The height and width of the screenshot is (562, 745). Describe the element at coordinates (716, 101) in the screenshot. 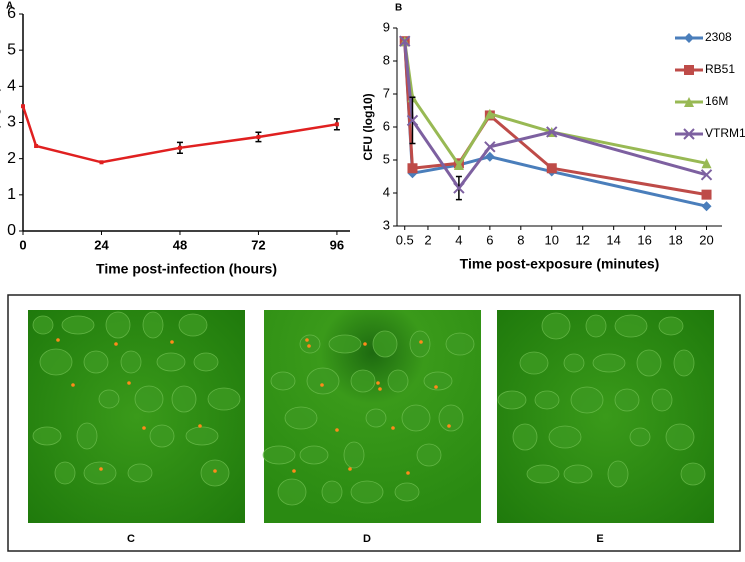

I see `legend-label: 16M` at that location.